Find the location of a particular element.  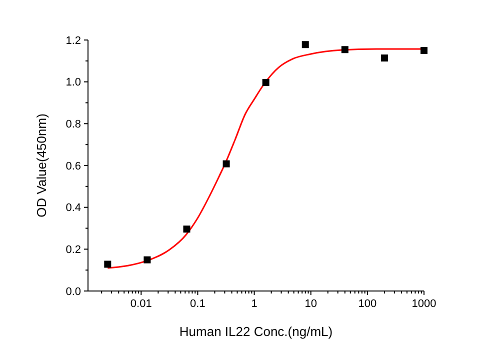

x-tick-label: 1000 is located at coordinates (424, 304).